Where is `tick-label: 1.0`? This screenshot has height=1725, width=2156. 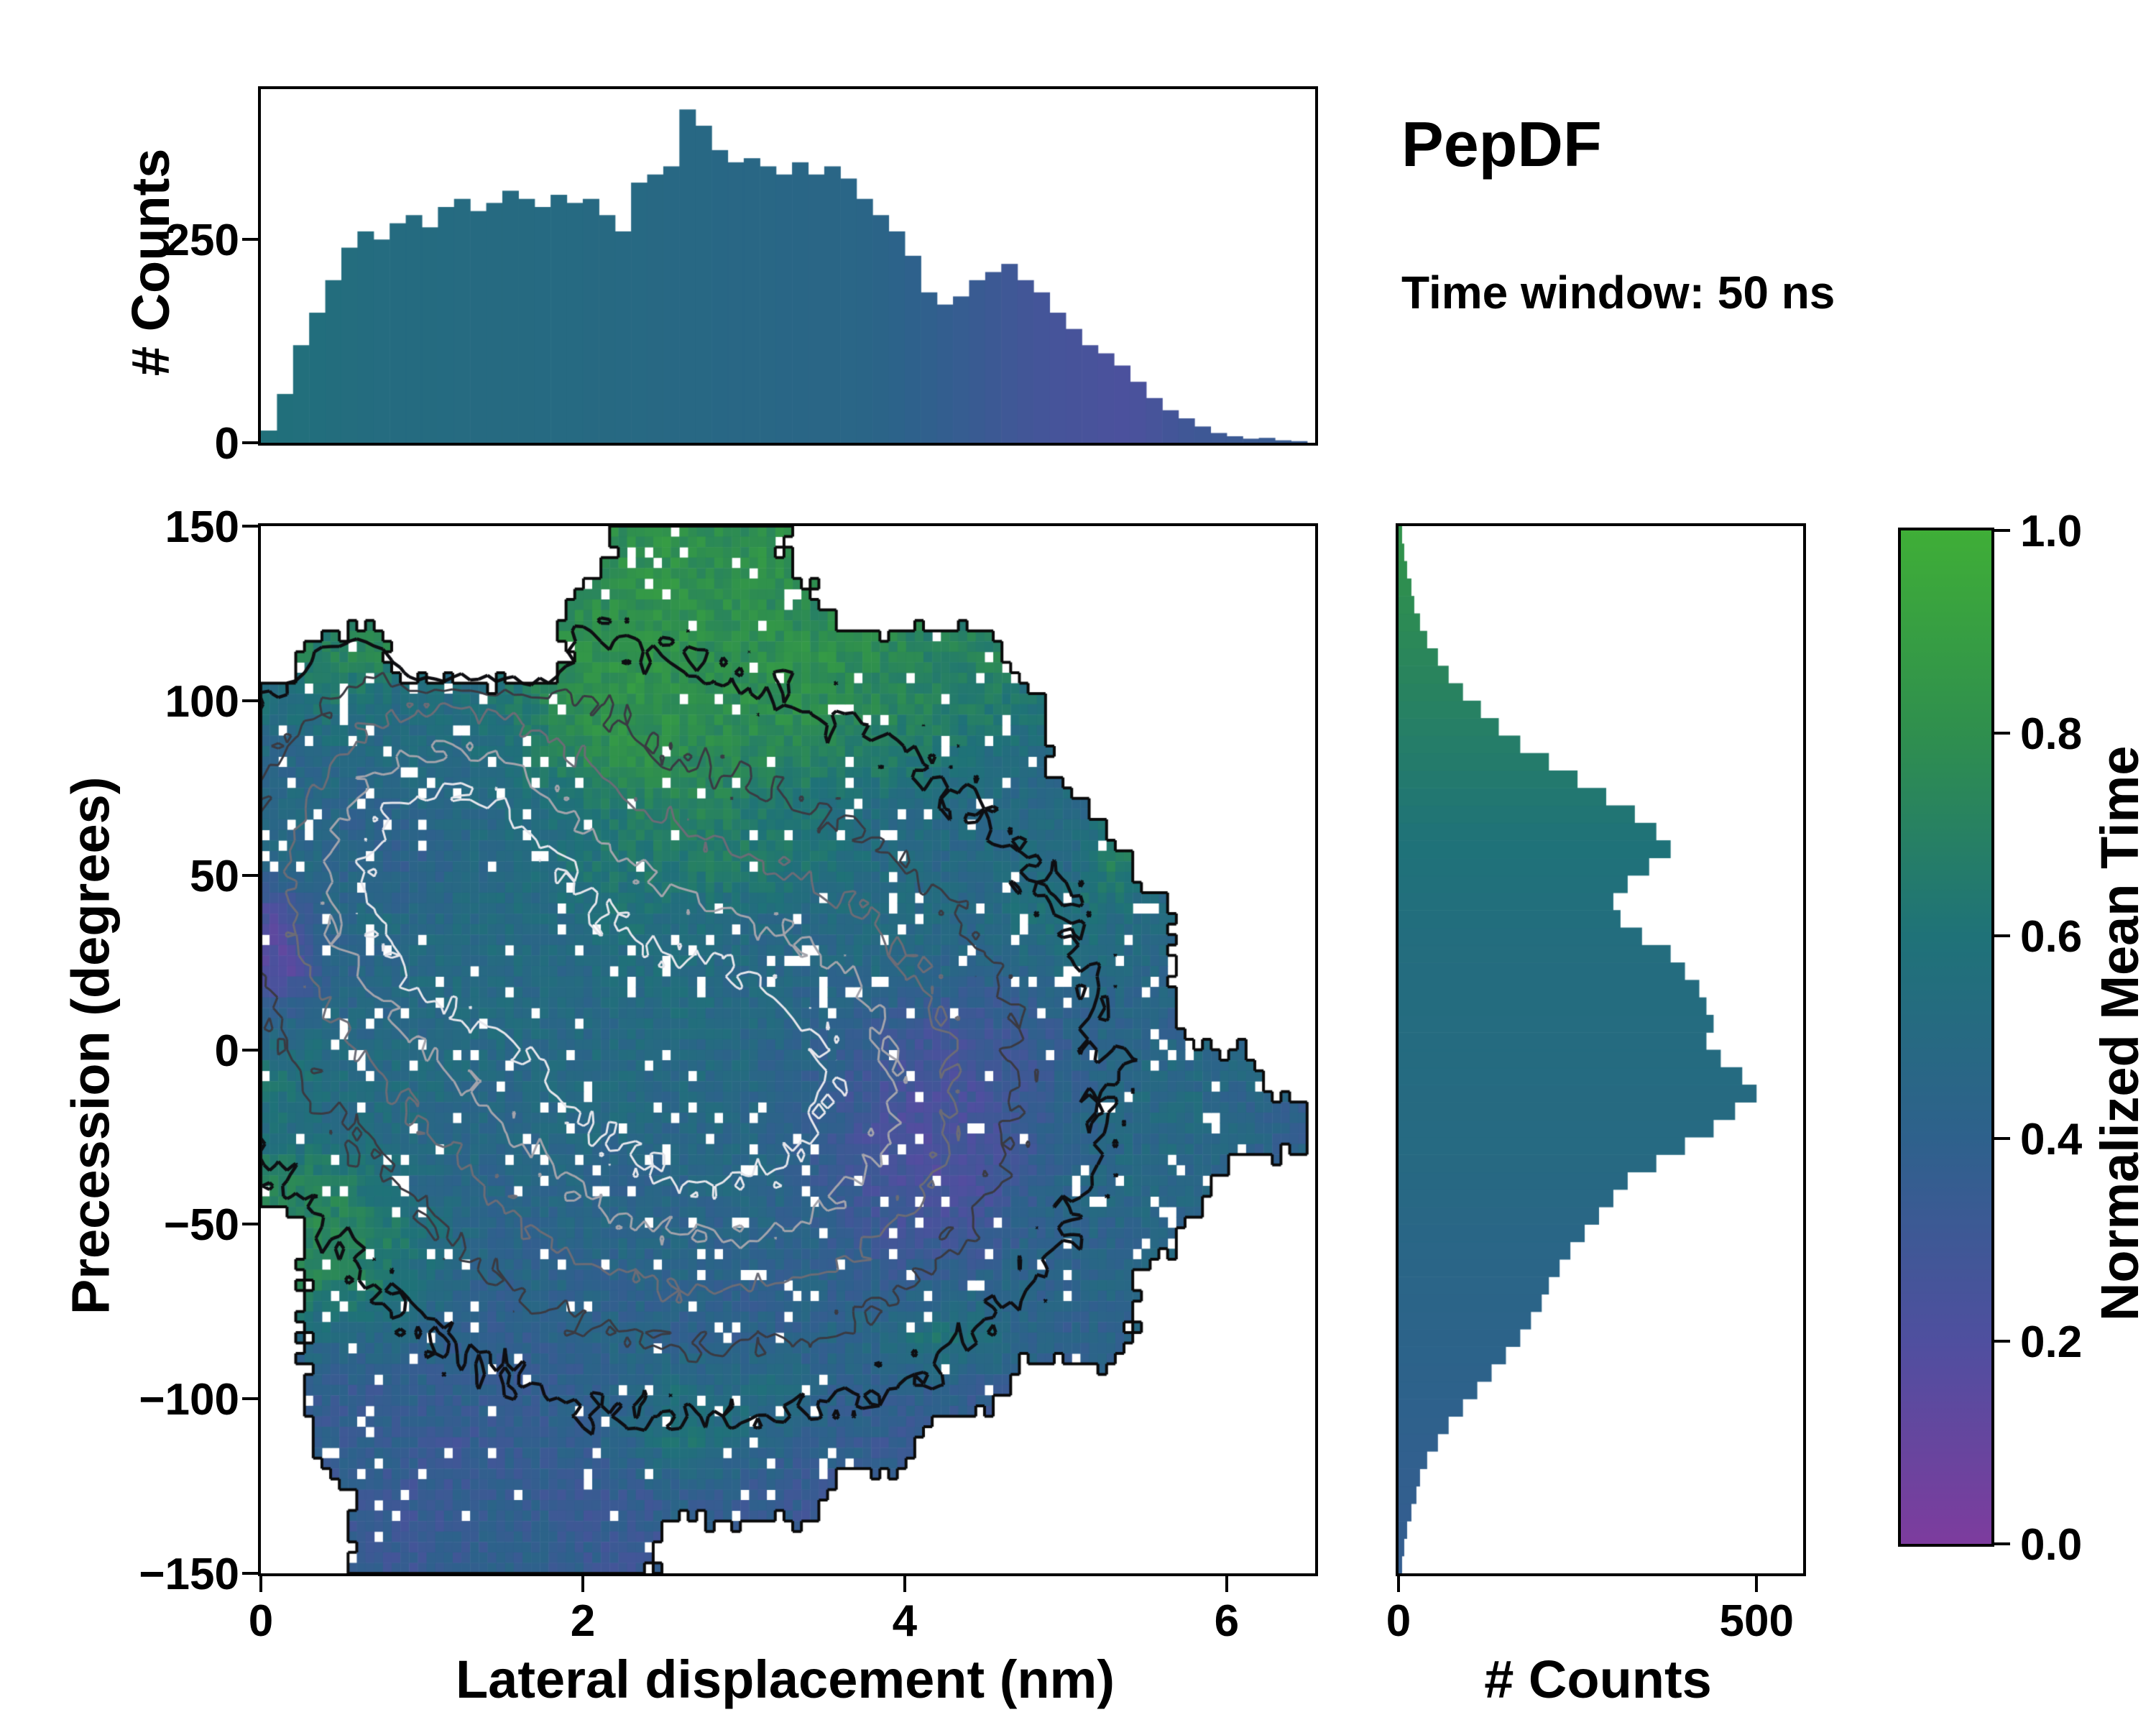 tick-label: 1.0 is located at coordinates (2051, 531).